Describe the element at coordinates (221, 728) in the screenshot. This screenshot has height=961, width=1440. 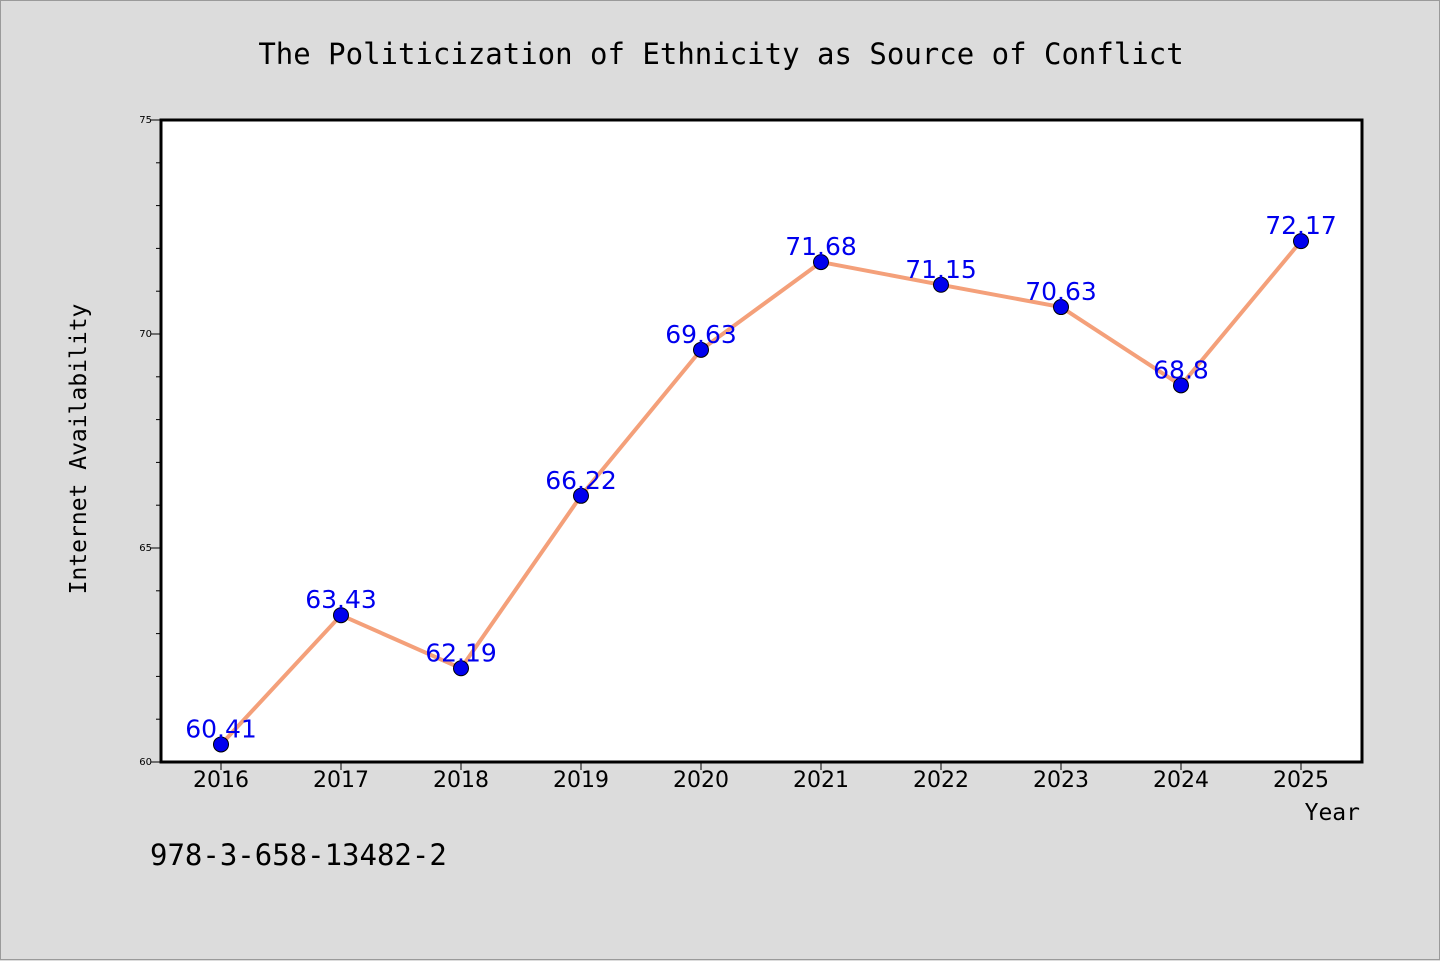
I see `data-label: 60.41` at that location.